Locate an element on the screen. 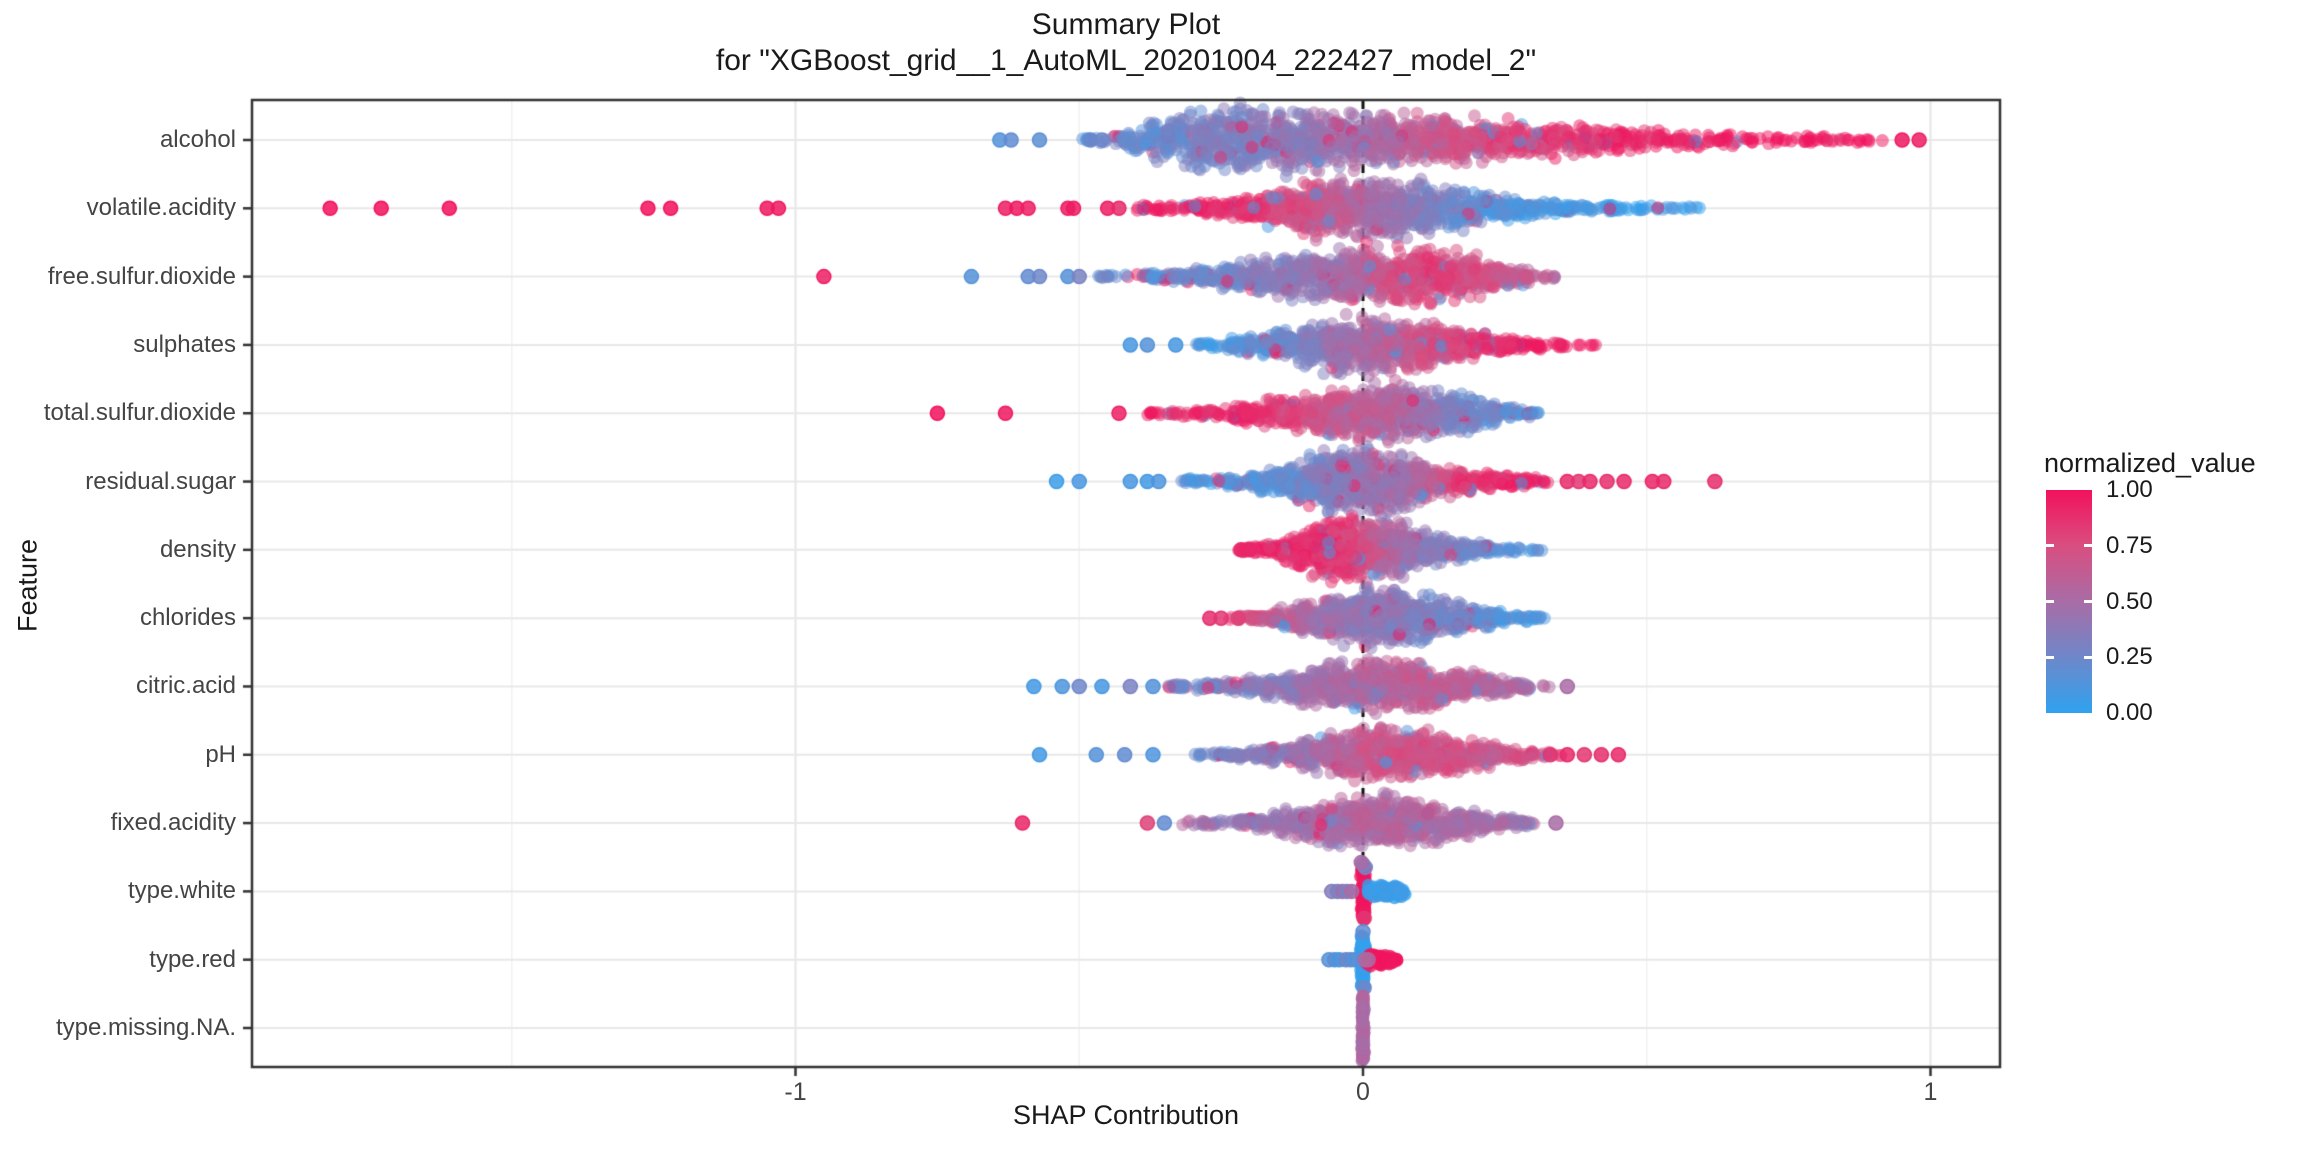  legend-label-0.25: 0.25 is located at coordinates (2129, 657).